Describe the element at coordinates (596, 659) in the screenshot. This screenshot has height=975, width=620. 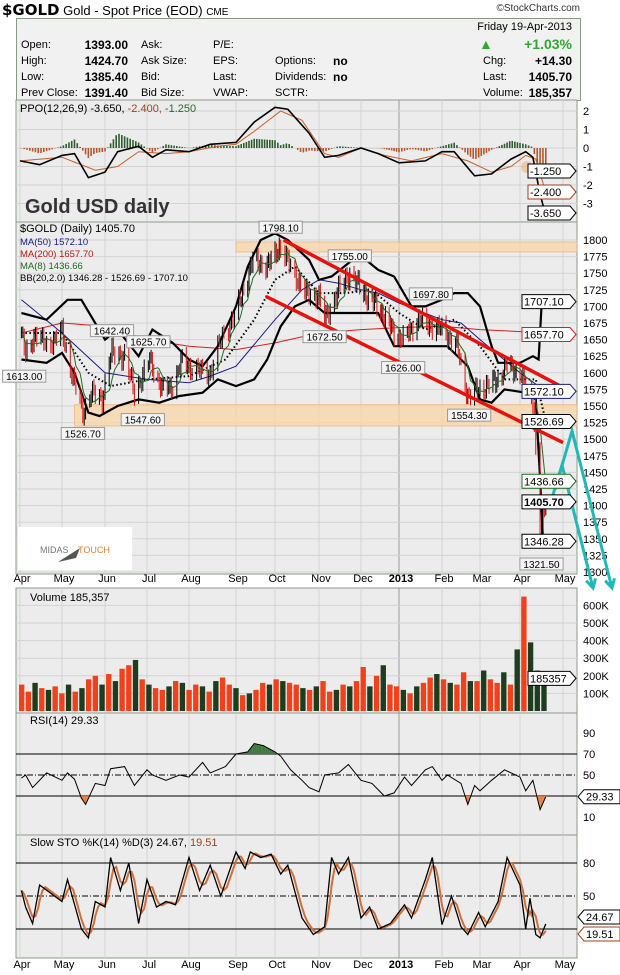
I see `volume-tick: 300K` at that location.